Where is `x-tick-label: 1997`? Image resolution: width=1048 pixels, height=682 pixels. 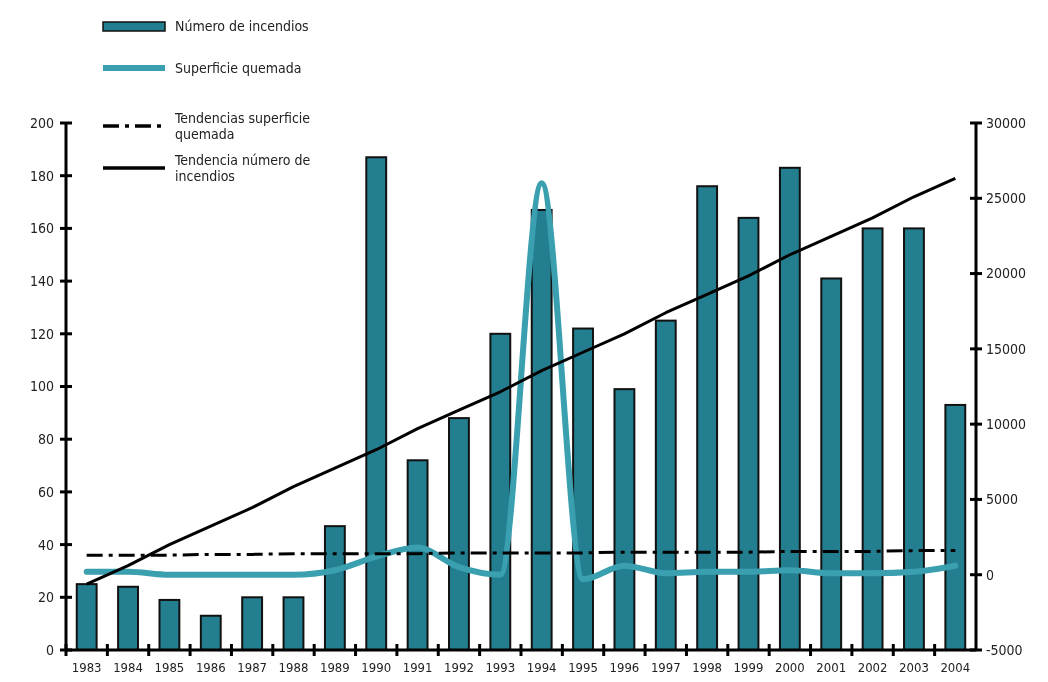 x-tick-label: 1997 is located at coordinates (665, 667).